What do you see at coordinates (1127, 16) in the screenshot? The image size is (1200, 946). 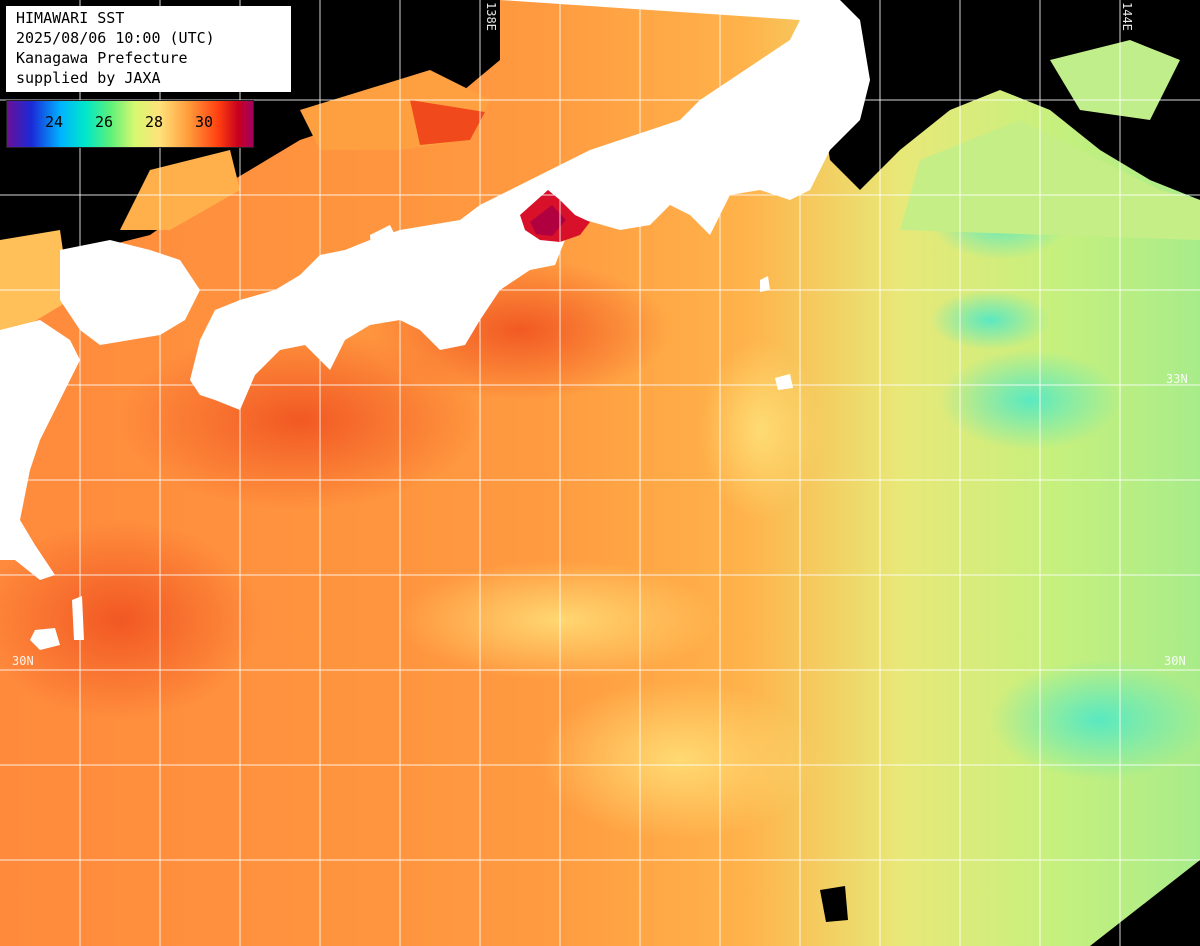 I see `lon-label-144e: 144E` at bounding box center [1127, 16].